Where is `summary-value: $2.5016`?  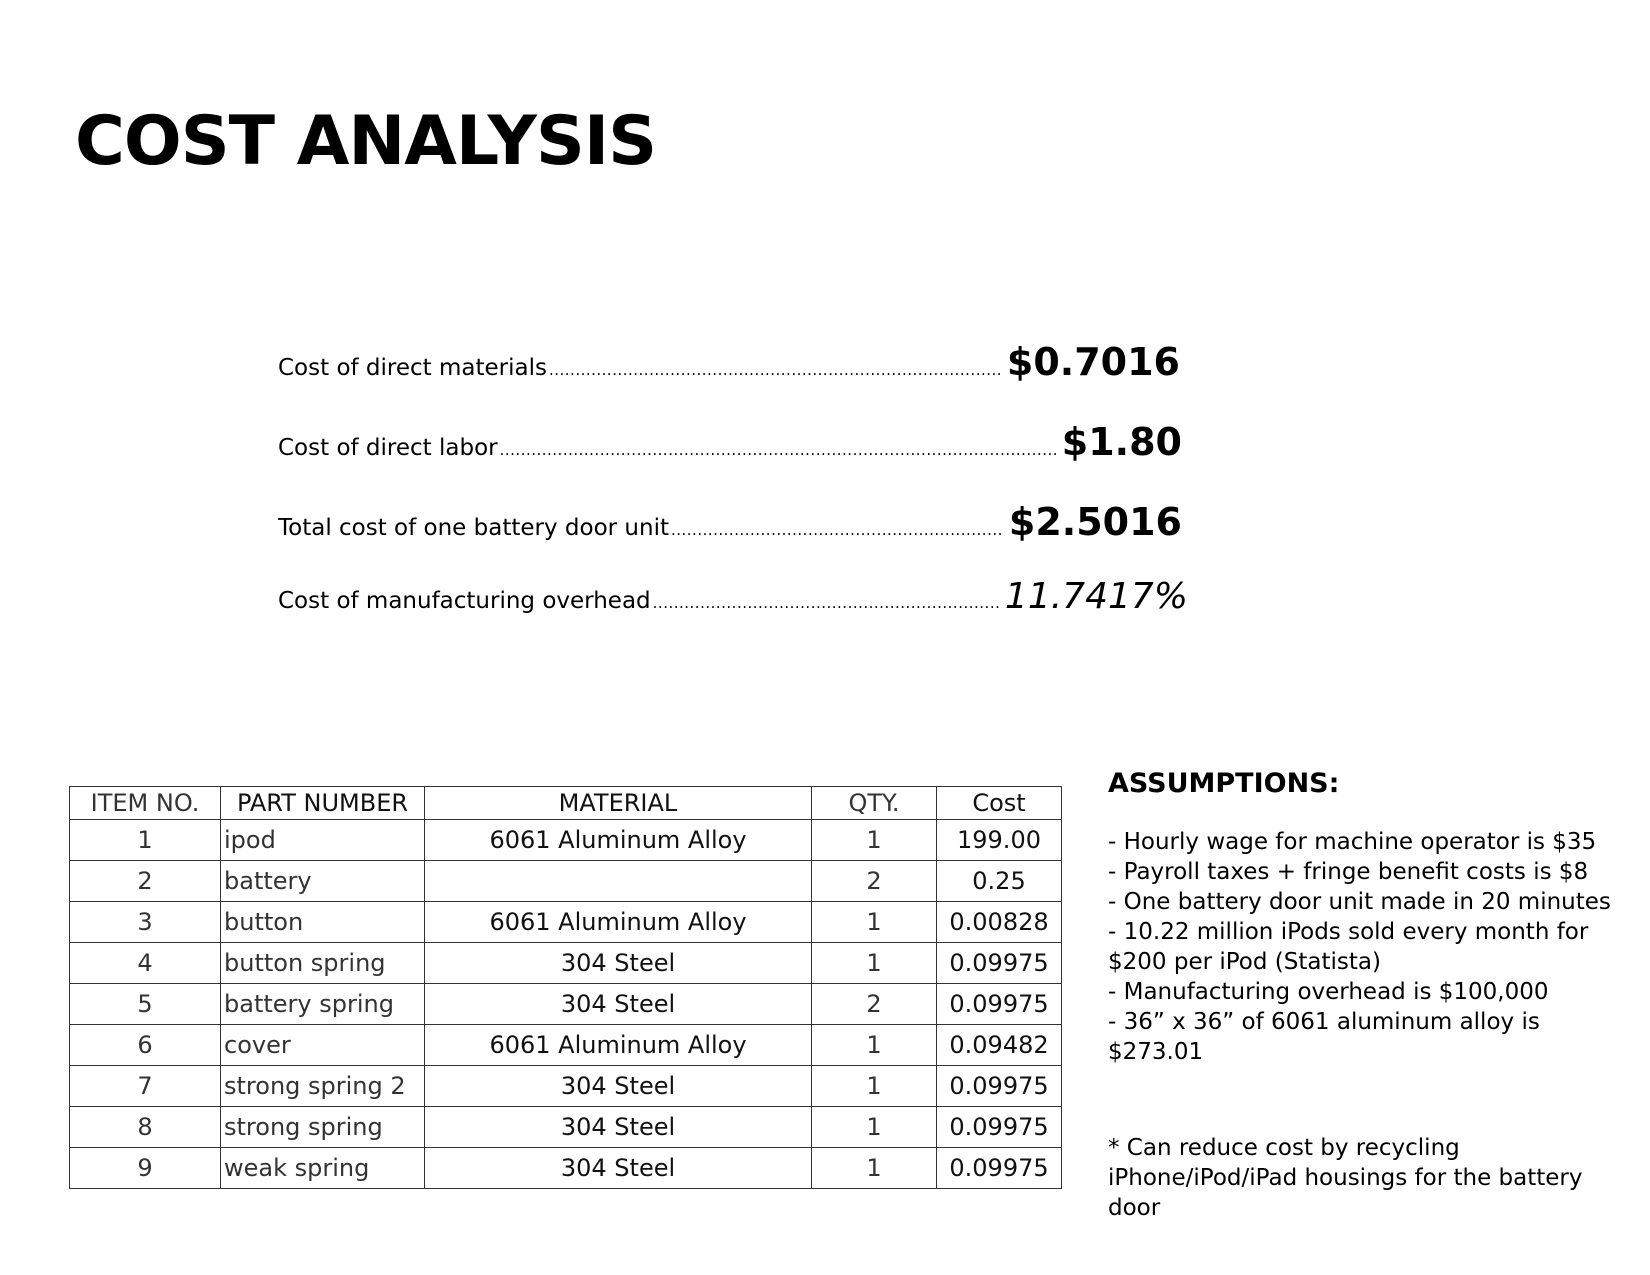 summary-value: $2.5016 is located at coordinates (1095, 522).